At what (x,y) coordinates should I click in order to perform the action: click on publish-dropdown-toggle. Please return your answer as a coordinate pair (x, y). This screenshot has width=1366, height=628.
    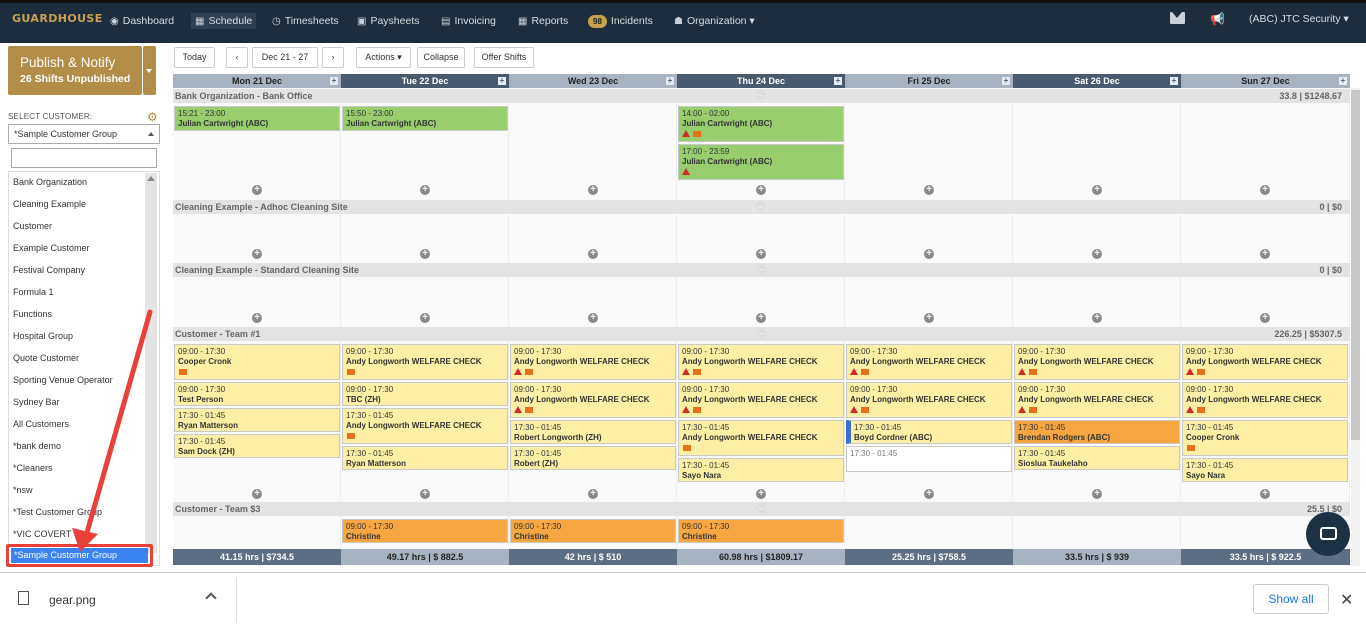
    Looking at the image, I should click on (149, 70).